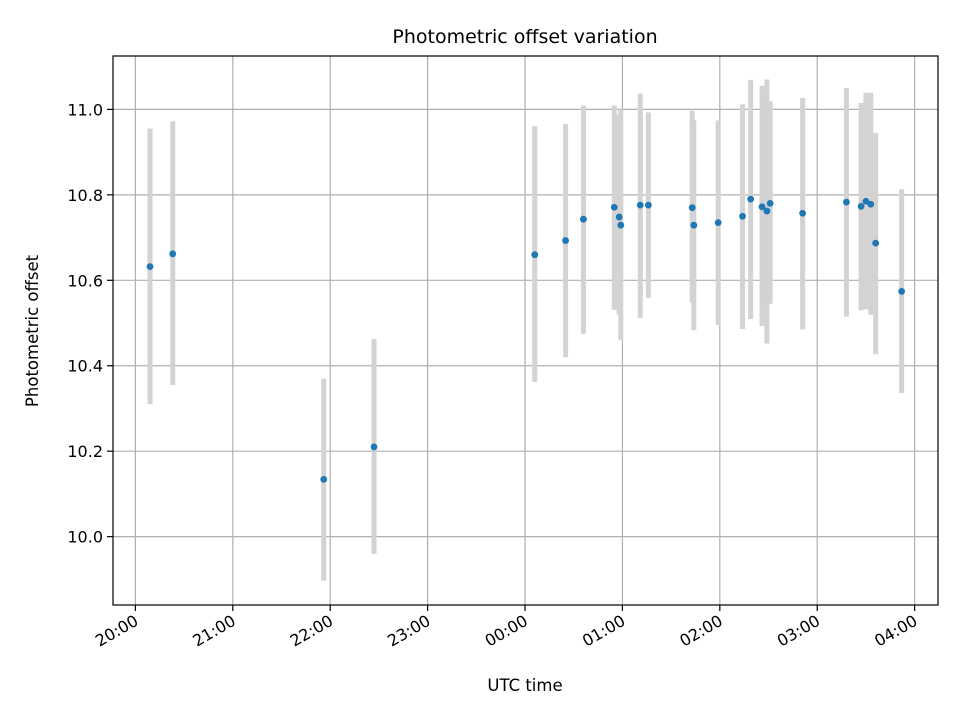 This screenshot has height=720, width=960. Describe the element at coordinates (90, 323) in the screenshot. I see `y-axis-ticks: 10.0 10.2 10.4 10.6 10.8 11.0` at that location.